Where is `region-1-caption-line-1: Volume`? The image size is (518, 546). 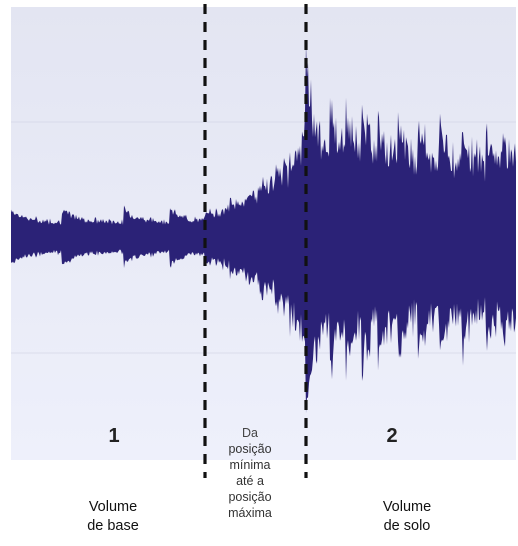
region-1-caption-line-1: Volume is located at coordinates (113, 507).